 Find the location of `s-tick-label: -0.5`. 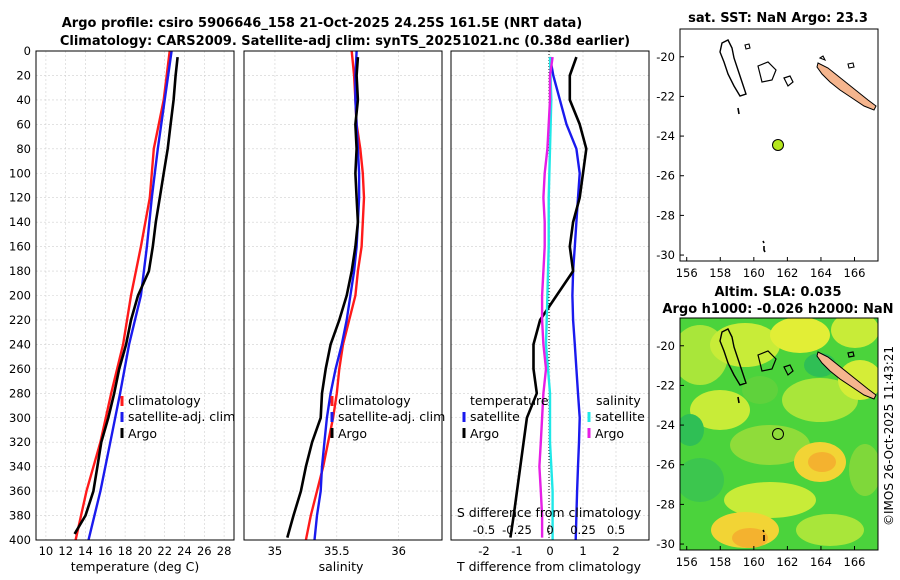

s-tick-label: -0.5 is located at coordinates (484, 530).